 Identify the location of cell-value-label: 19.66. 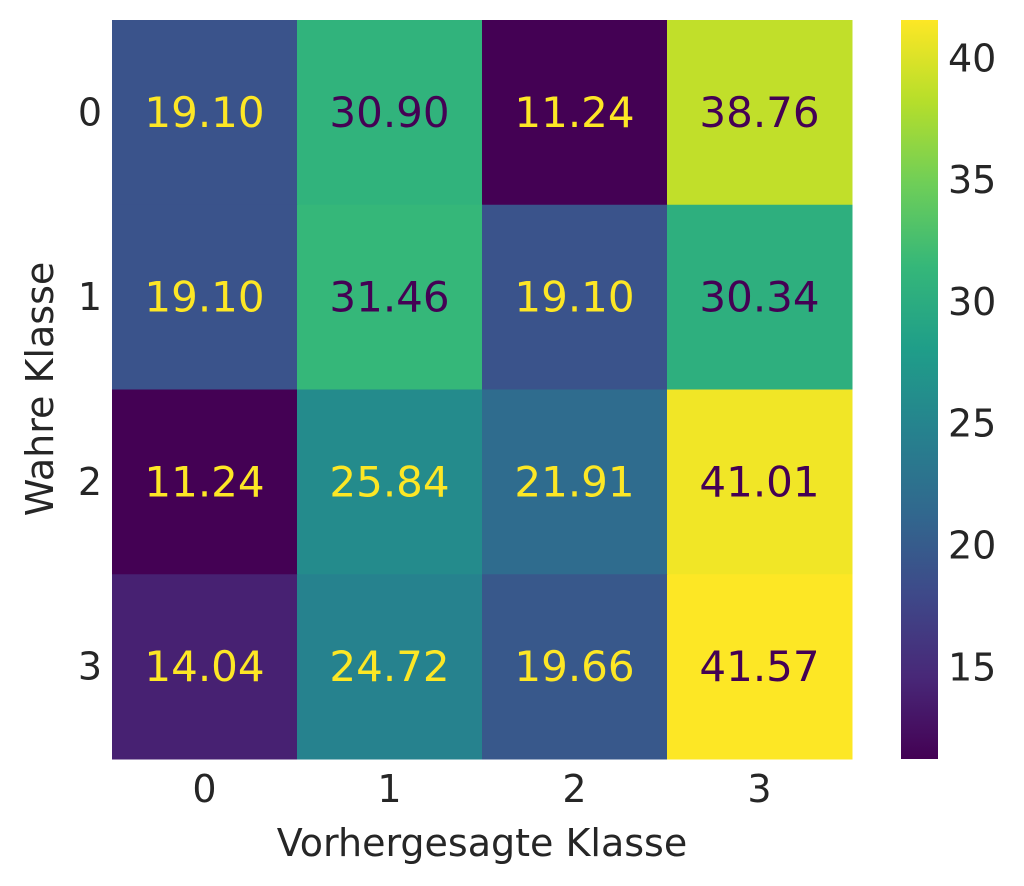
(574, 666).